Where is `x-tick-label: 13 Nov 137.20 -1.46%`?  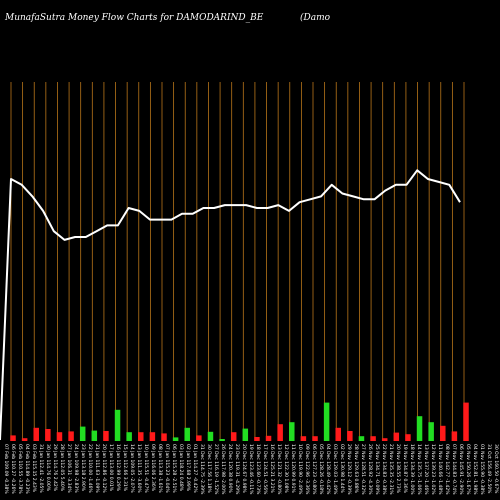 x-tick-label: 13 Nov 137.20 -1.46% is located at coordinates (426, 469).